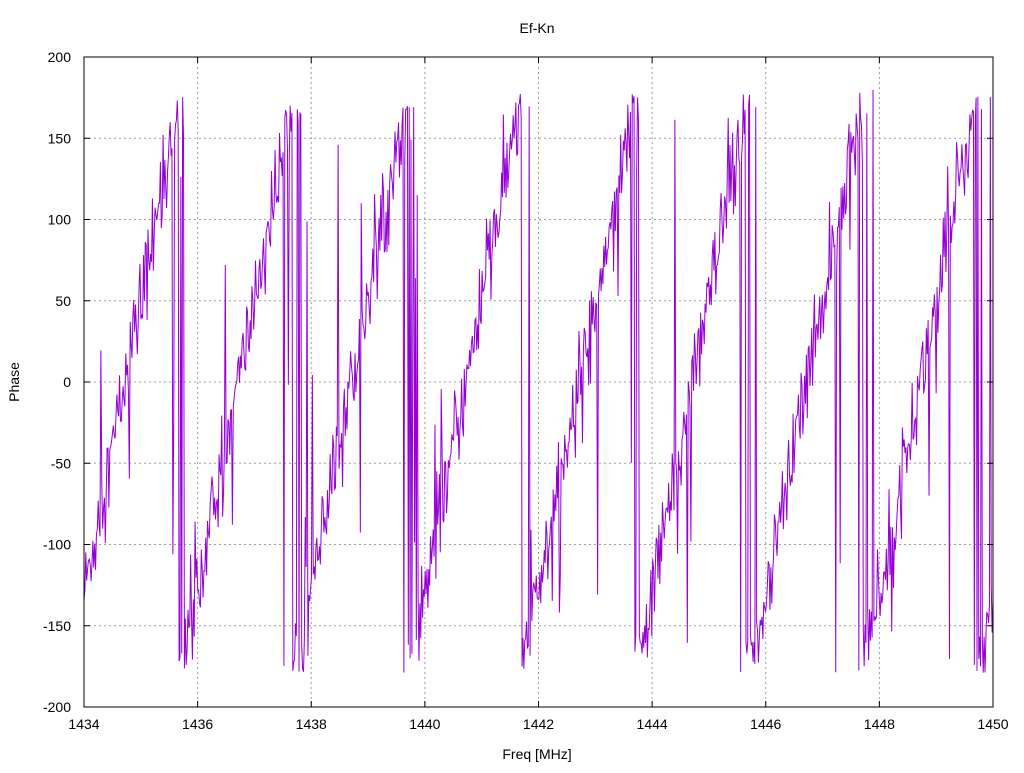 The height and width of the screenshot is (773, 1024). Describe the element at coordinates (61, 463) in the screenshot. I see `y-tick-label: -50` at that location.